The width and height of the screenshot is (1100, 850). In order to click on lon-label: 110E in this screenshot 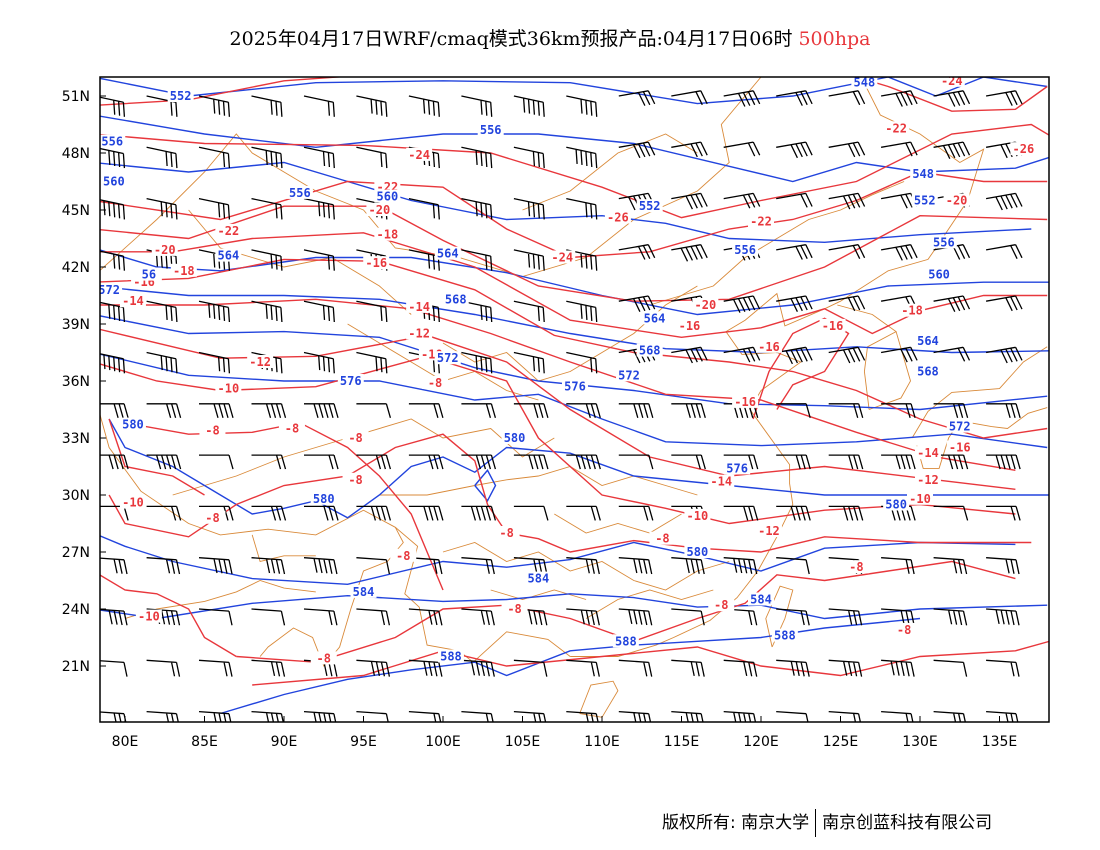, I will do `click(602, 742)`.